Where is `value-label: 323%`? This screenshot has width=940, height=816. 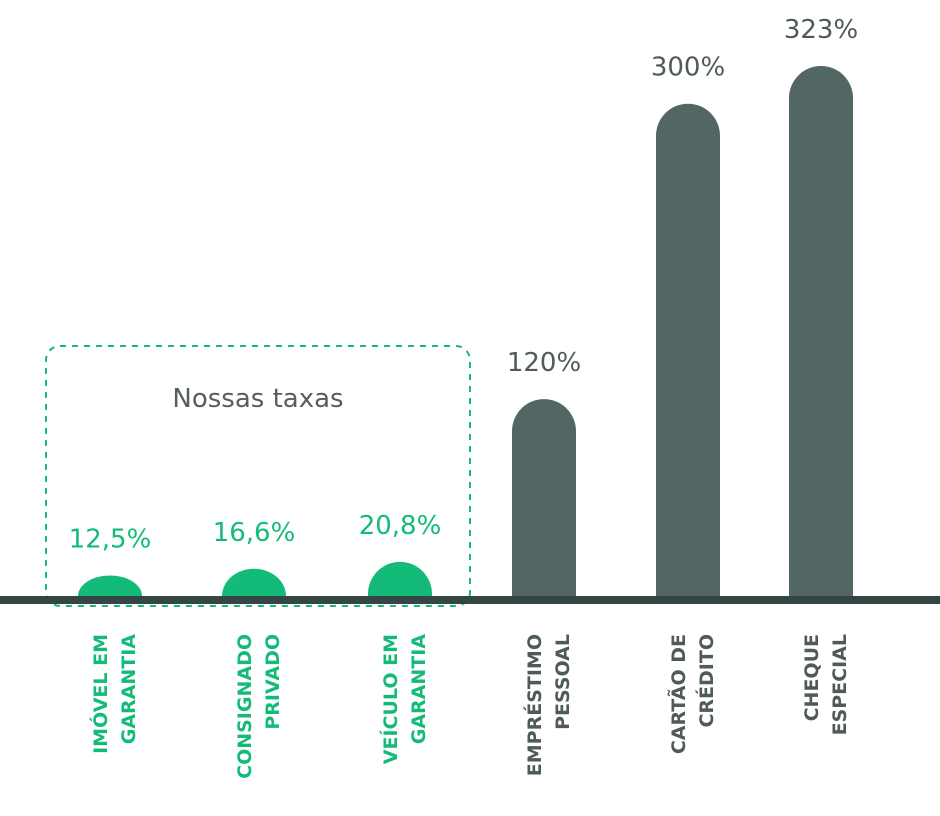 value-label: 323% is located at coordinates (821, 30).